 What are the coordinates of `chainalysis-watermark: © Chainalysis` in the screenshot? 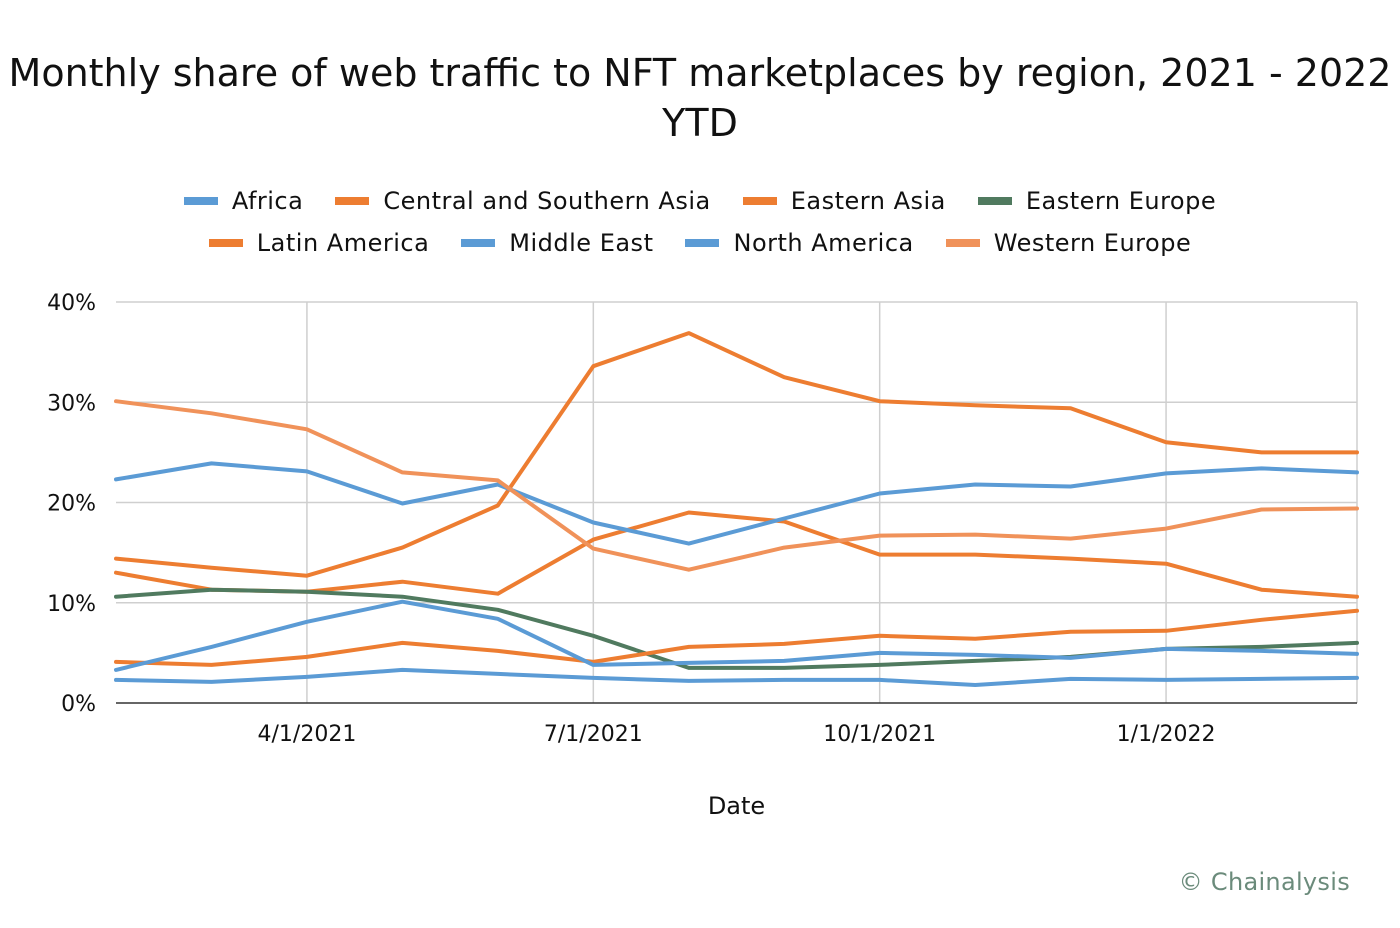 It's located at (1264, 882).